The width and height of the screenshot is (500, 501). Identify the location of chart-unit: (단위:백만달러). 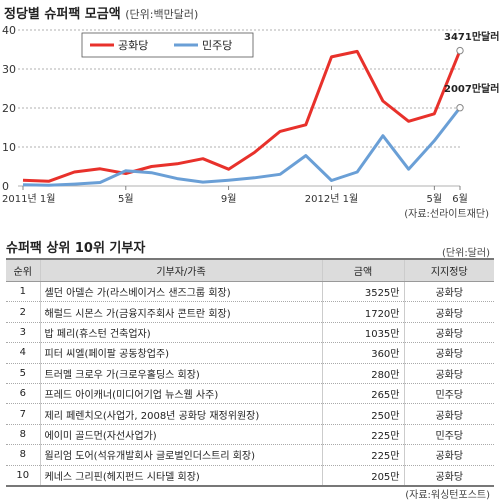
(162, 14).